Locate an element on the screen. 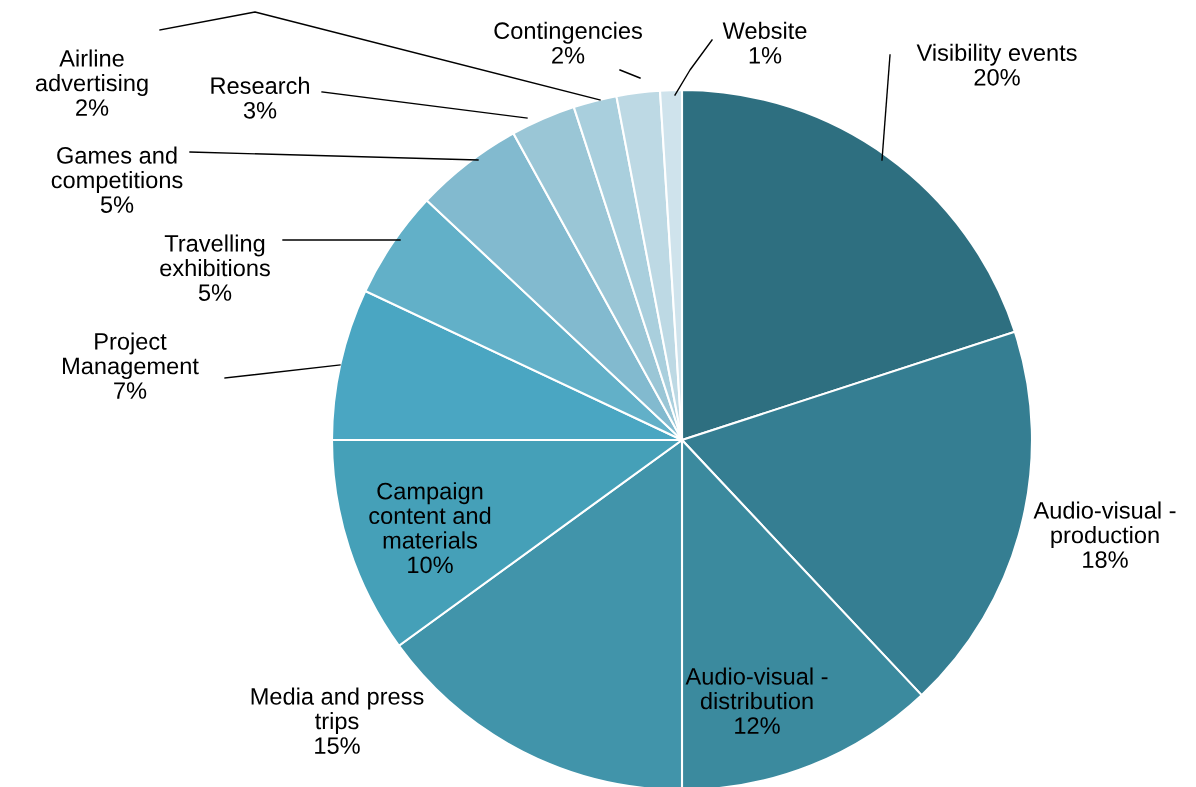 This screenshot has height=787, width=1196. slice-label: Games and competitions is located at coordinates (117, 169).